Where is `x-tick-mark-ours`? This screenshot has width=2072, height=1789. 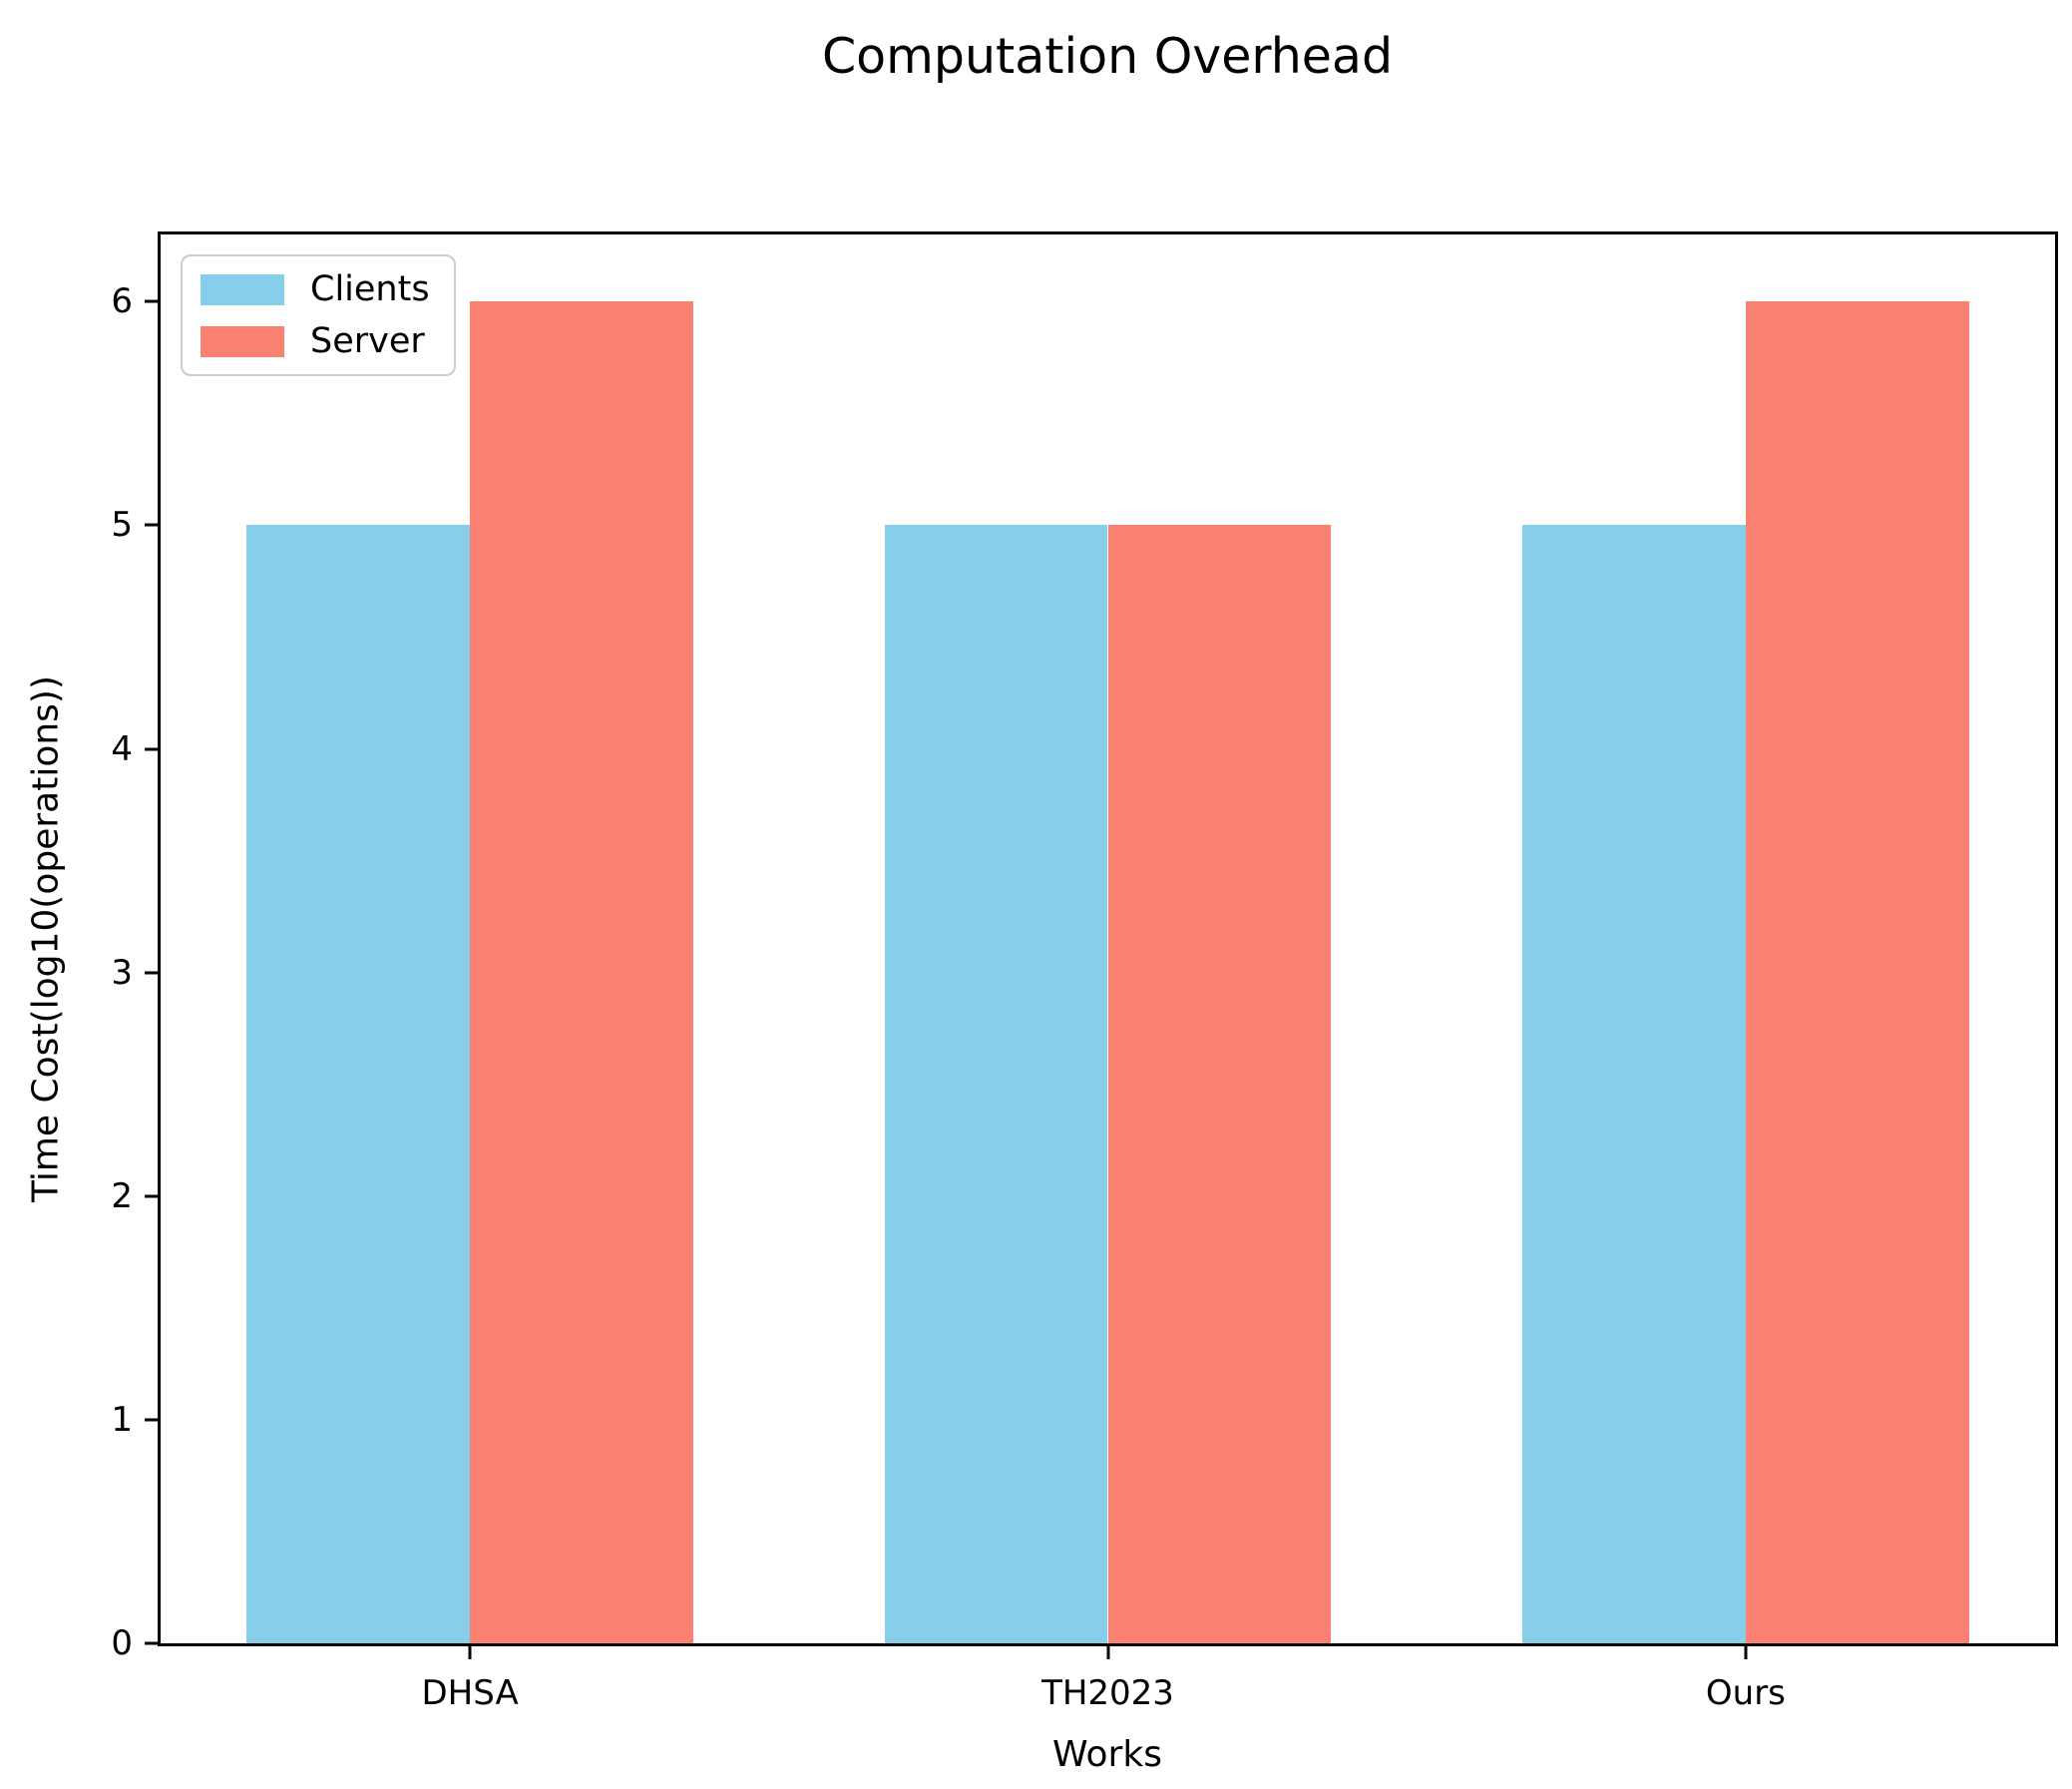
x-tick-mark-ours is located at coordinates (1746, 1652).